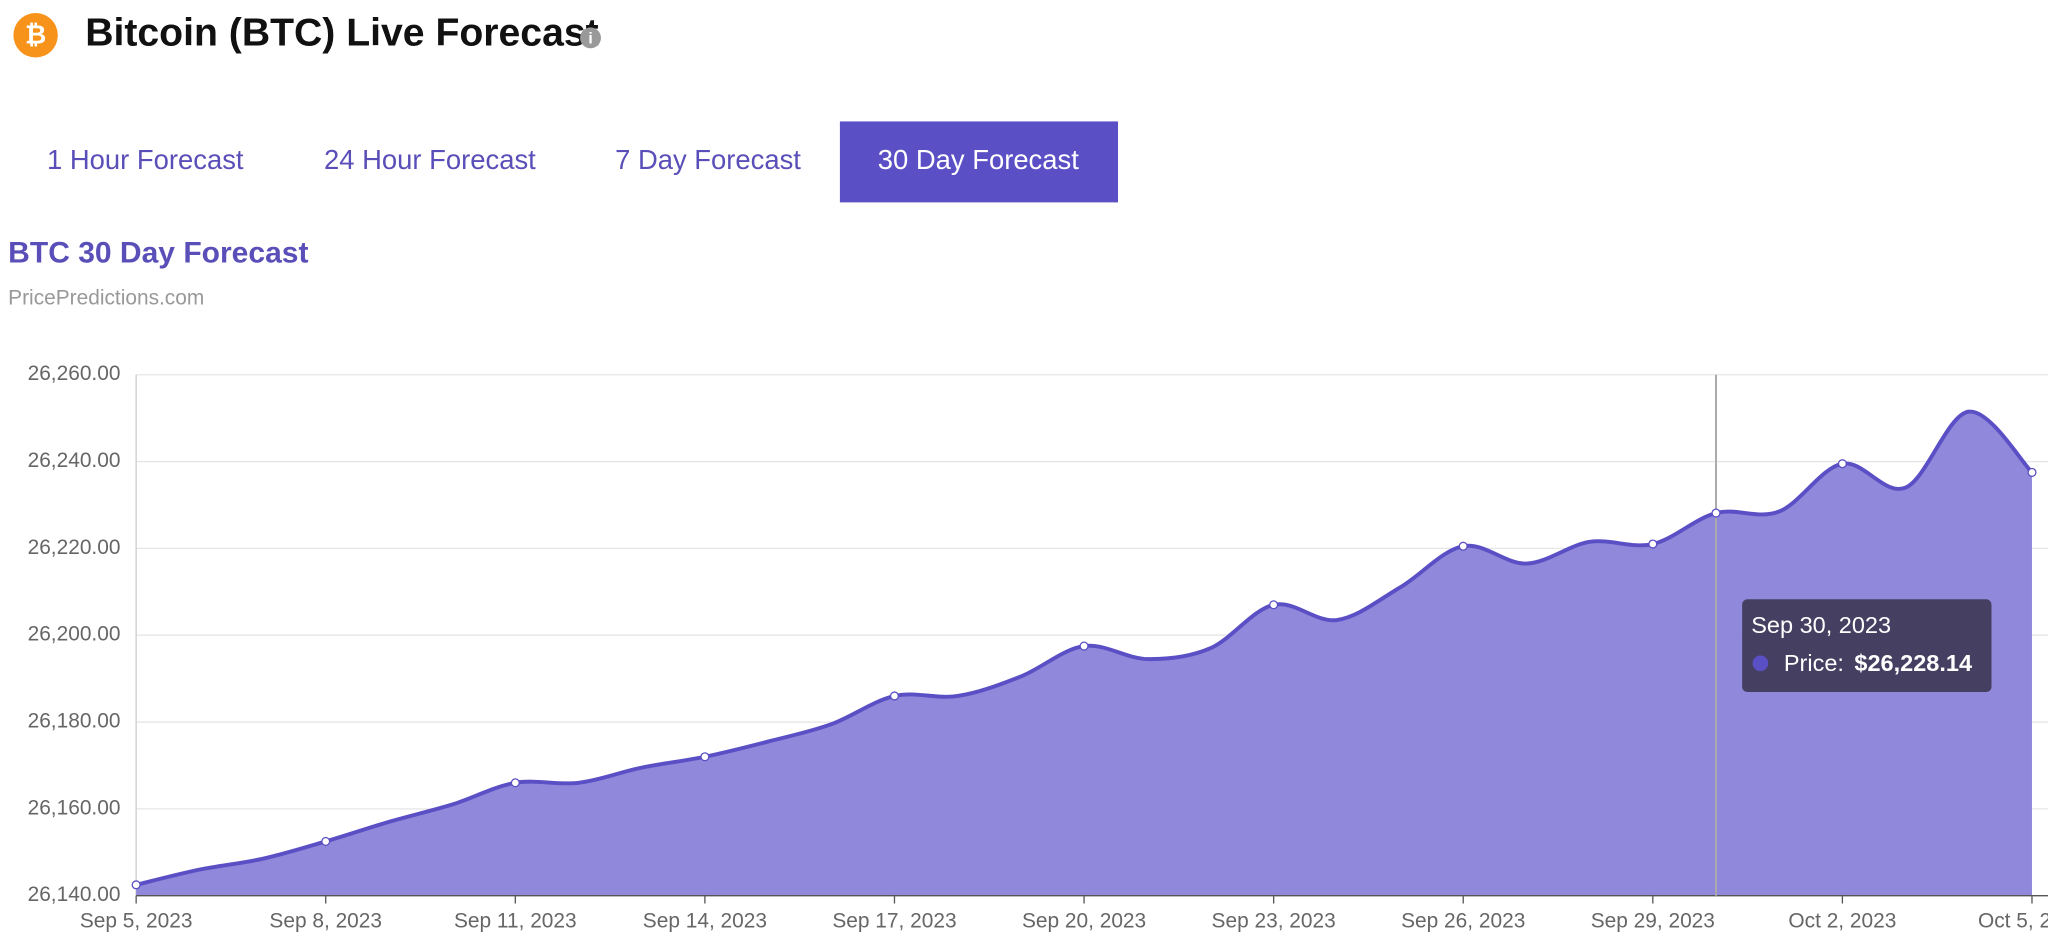  What do you see at coordinates (1653, 920) in the screenshot?
I see `x-tick-label: Sep 29, 2023` at bounding box center [1653, 920].